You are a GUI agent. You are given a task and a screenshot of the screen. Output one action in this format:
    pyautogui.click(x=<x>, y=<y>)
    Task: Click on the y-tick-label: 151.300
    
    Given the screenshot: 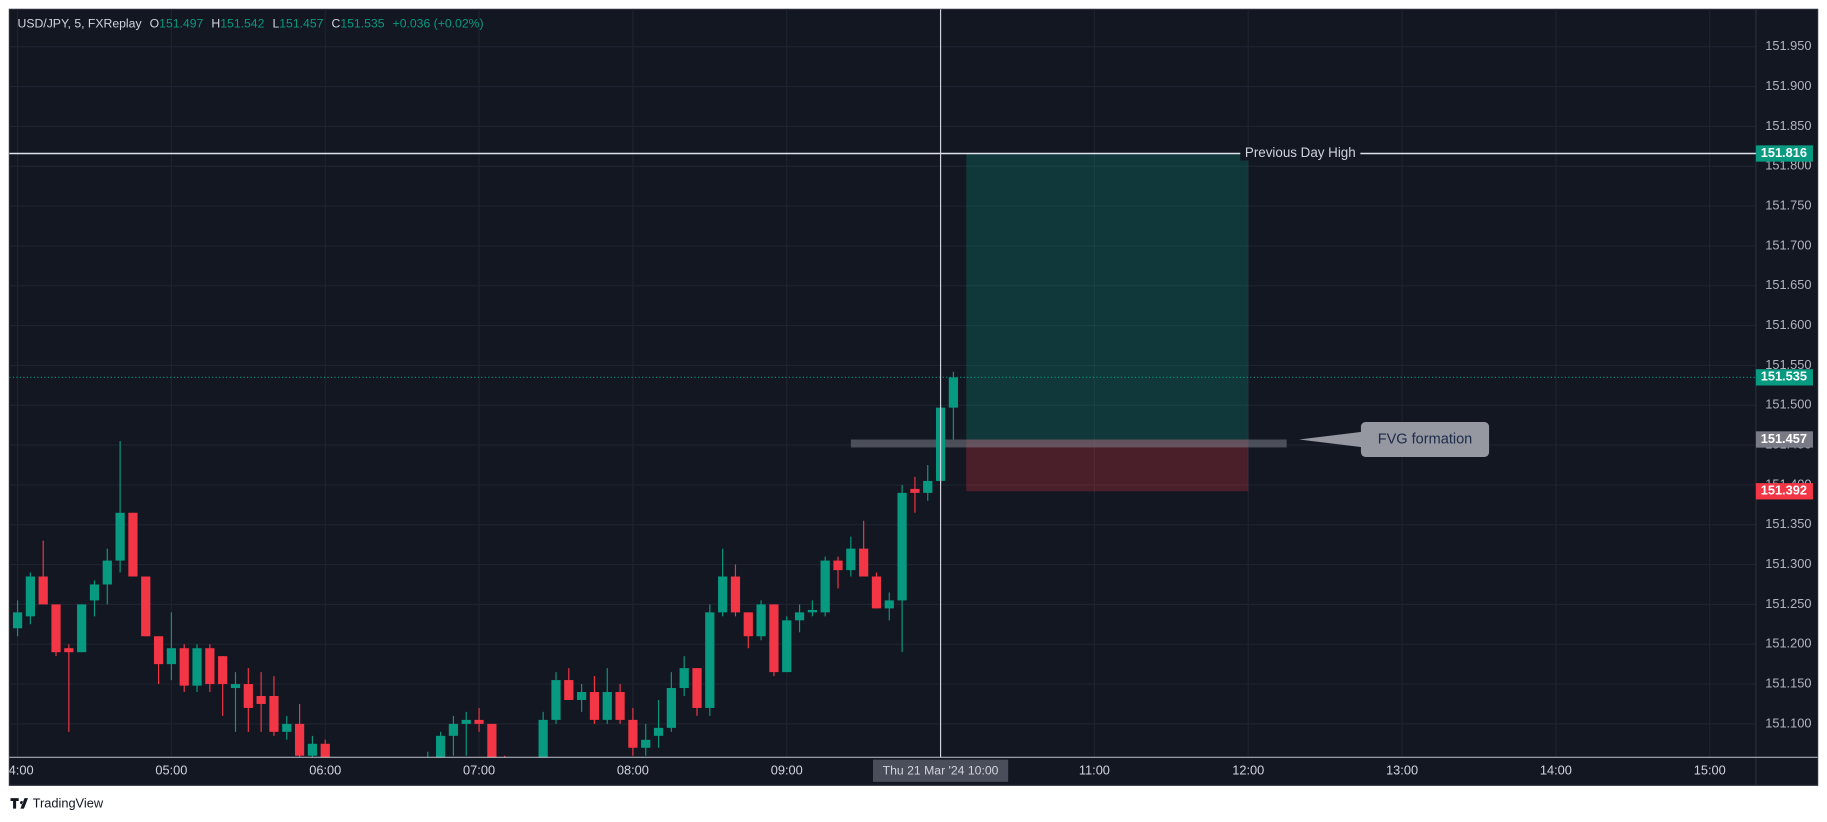 What is the action you would take?
    pyautogui.click(x=1788, y=563)
    